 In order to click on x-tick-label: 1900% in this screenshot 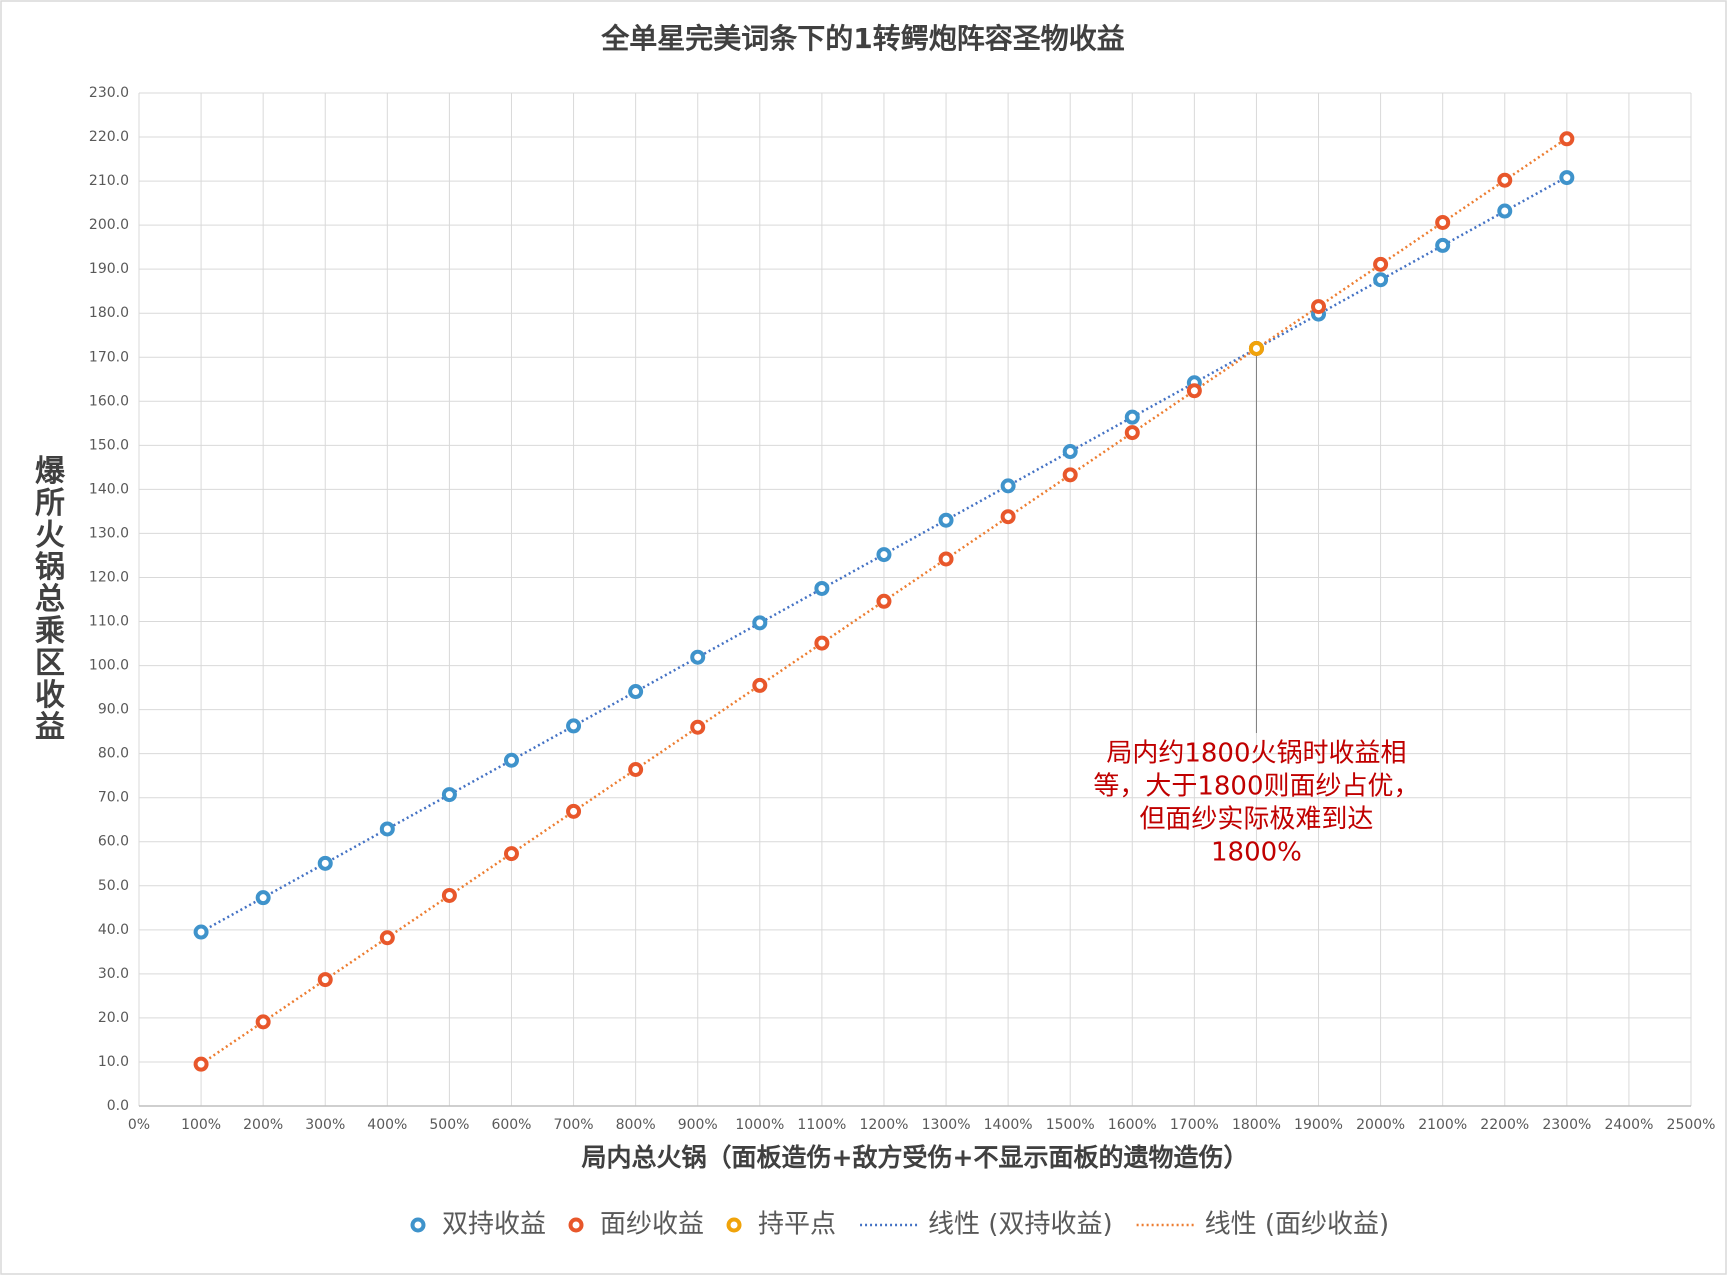, I will do `click(1318, 1125)`.